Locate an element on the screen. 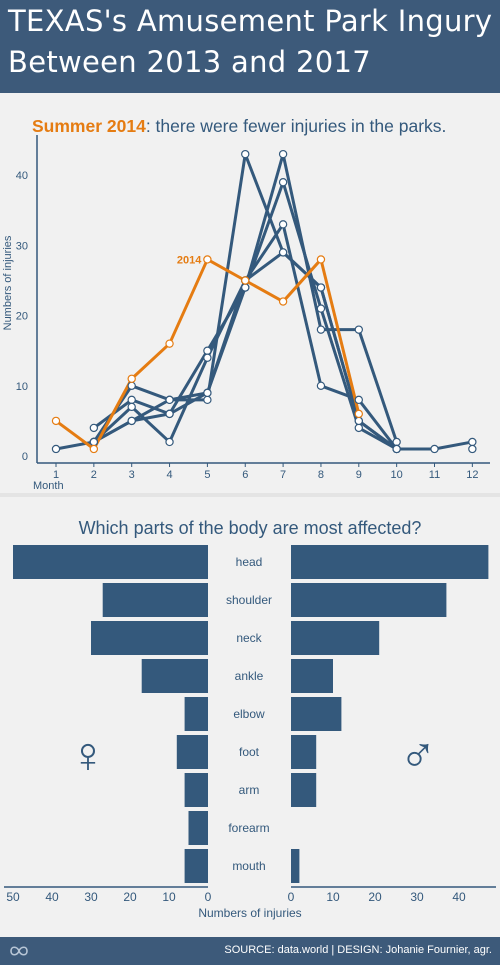 The width and height of the screenshot is (500, 965). x-tick-label: 5 is located at coordinates (207, 475).